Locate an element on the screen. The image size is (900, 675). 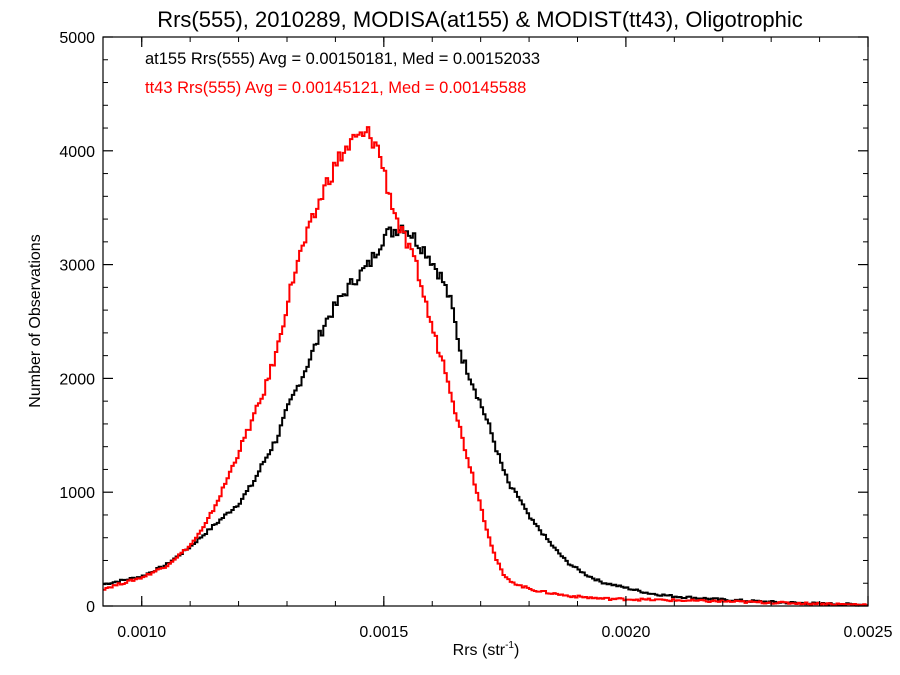
x-tick-label: 0.0015 is located at coordinates (383, 632).